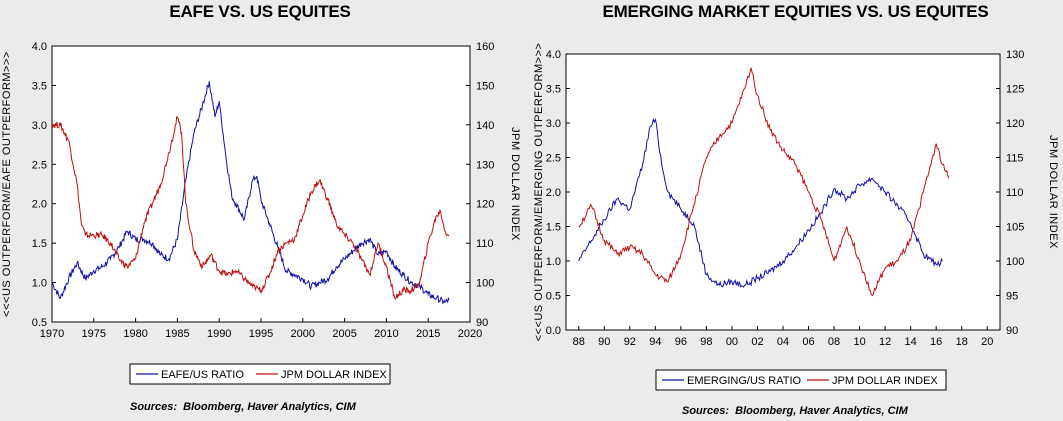 The image size is (1063, 421). What do you see at coordinates (52, 334) in the screenshot?
I see `x-tick-label: 1970` at bounding box center [52, 334].